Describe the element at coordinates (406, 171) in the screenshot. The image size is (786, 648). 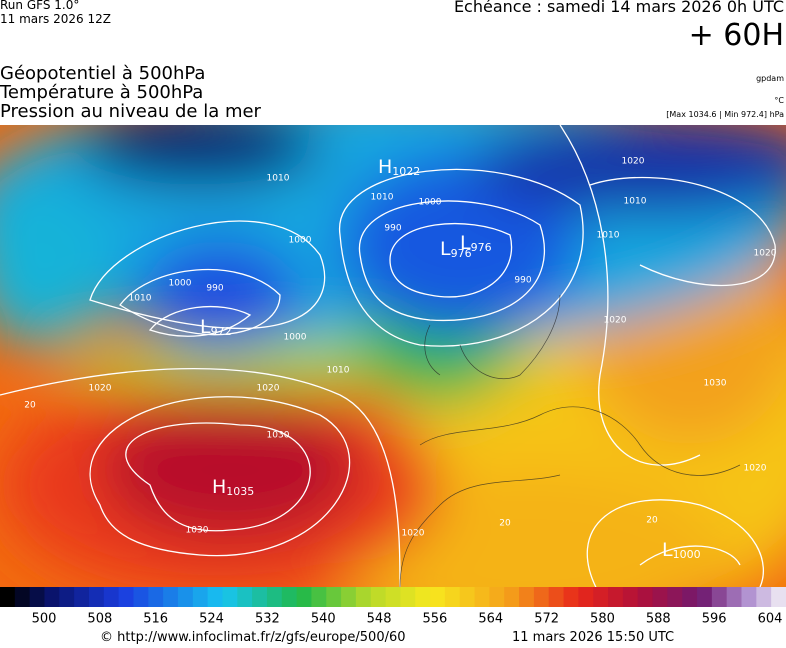
I see `center-value: 1022` at that location.